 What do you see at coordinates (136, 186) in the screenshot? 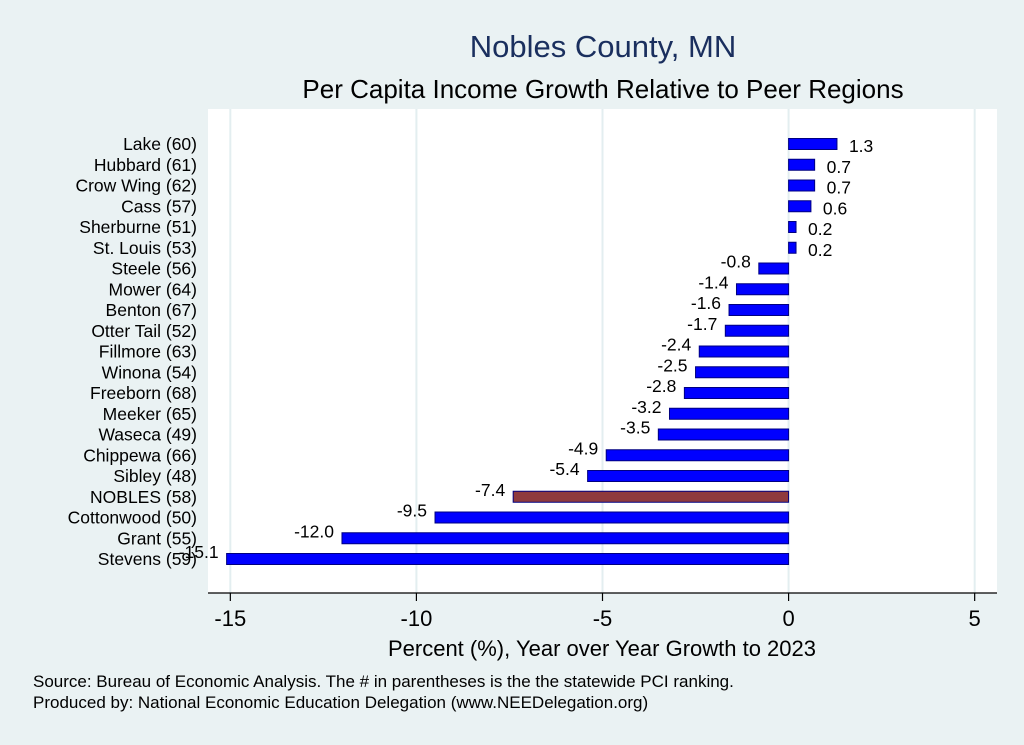
I see `category-label-2: Crow Wing (62)` at bounding box center [136, 186].